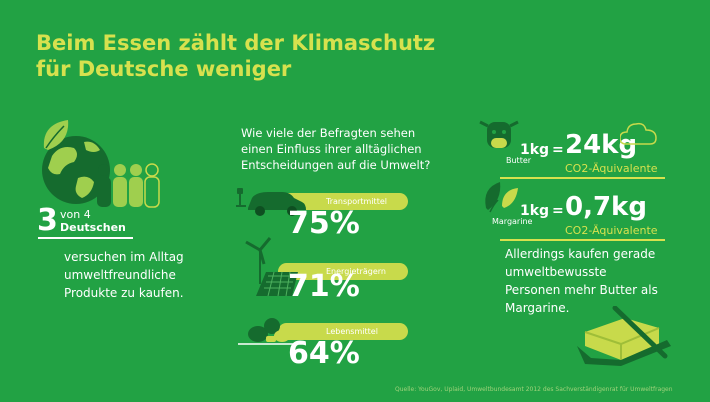 Image resolution: width=710 pixels, height=402 pixels. What do you see at coordinates (93, 227) in the screenshot?
I see `stat-noun: Deutschen` at bounding box center [93, 227].